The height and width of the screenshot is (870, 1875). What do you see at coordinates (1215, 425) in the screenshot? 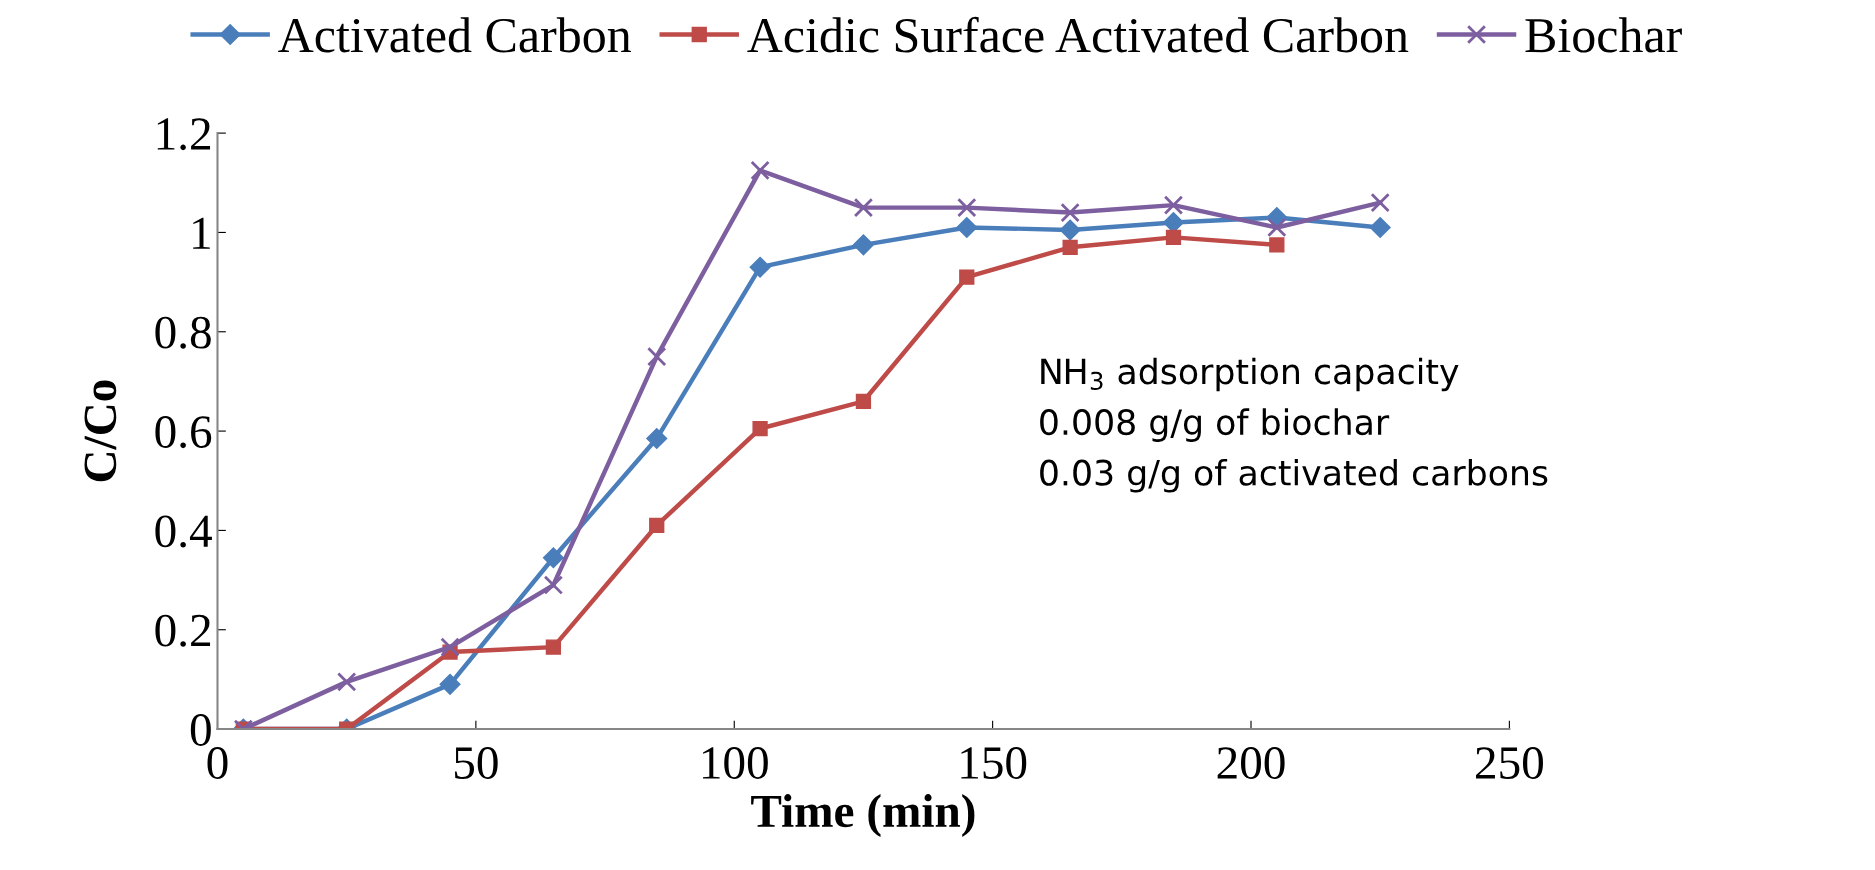
I see `annotation: 0.008 g/g of biochar` at bounding box center [1215, 425].